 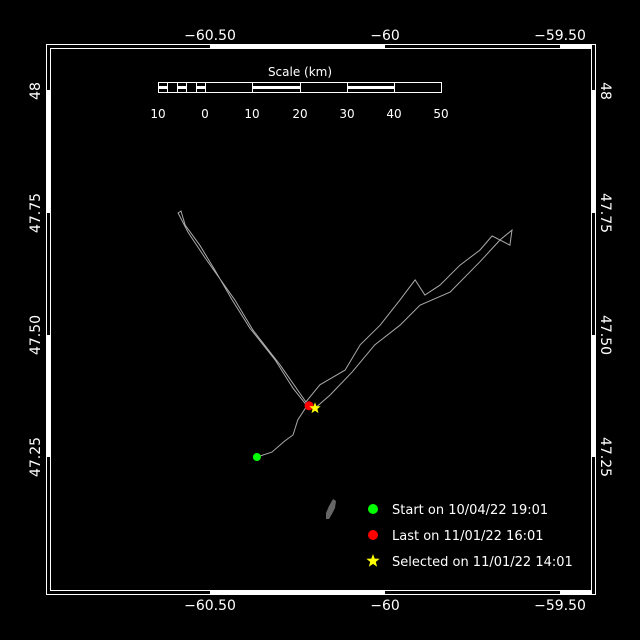 What do you see at coordinates (470, 510) in the screenshot?
I see `legend-start-label: Start on 10/04/22 19:01` at bounding box center [470, 510].